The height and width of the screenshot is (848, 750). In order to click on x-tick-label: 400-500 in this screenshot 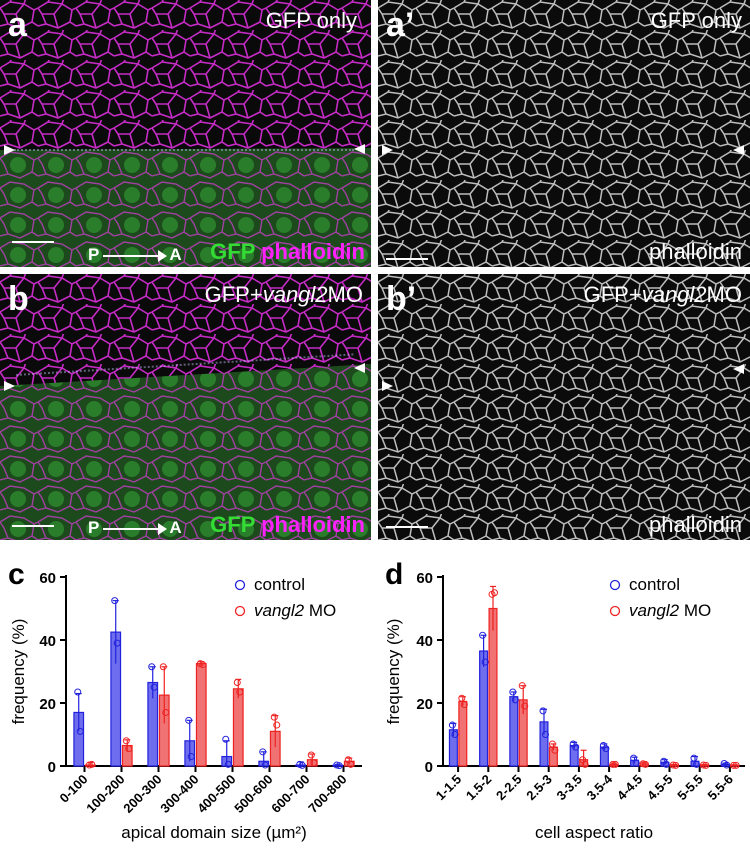, I will do `click(216, 794)`.